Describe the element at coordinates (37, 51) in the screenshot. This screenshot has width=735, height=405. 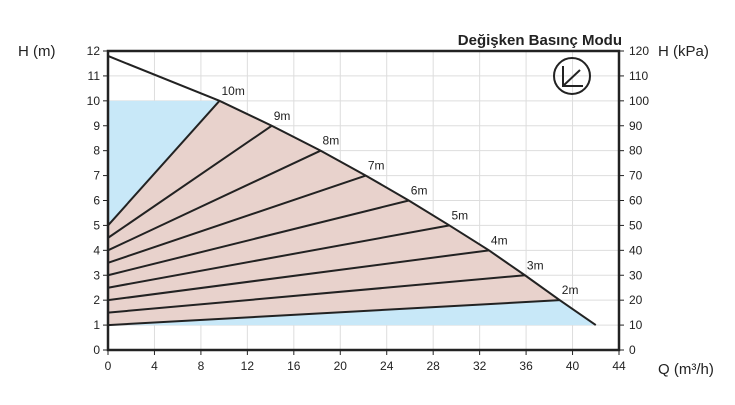
I see `y-axis-label-left: H (m)` at that location.